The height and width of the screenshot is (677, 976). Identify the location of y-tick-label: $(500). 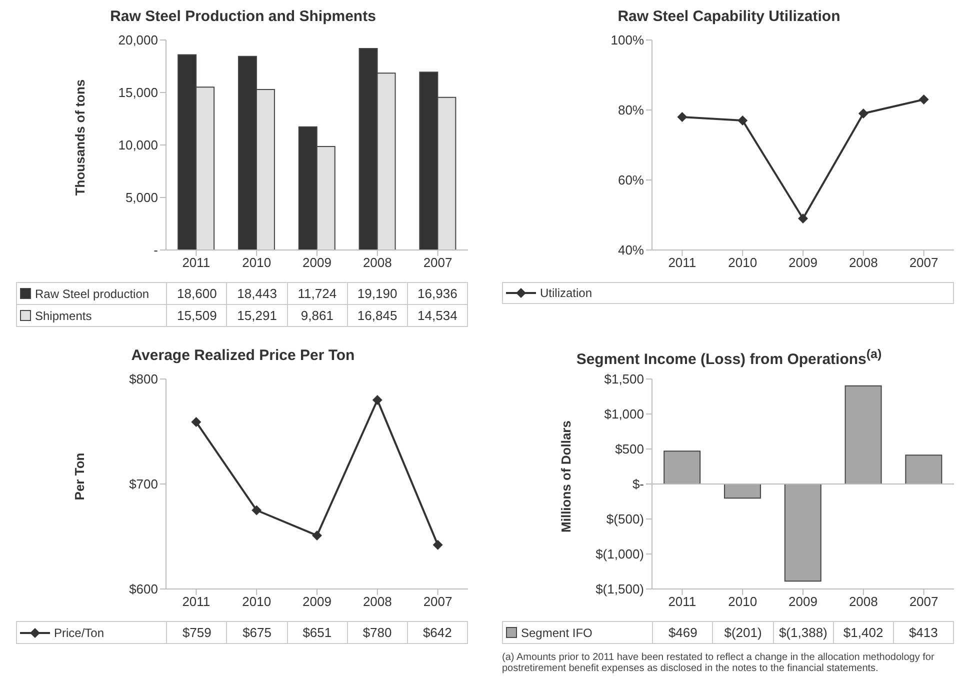
(625, 519).